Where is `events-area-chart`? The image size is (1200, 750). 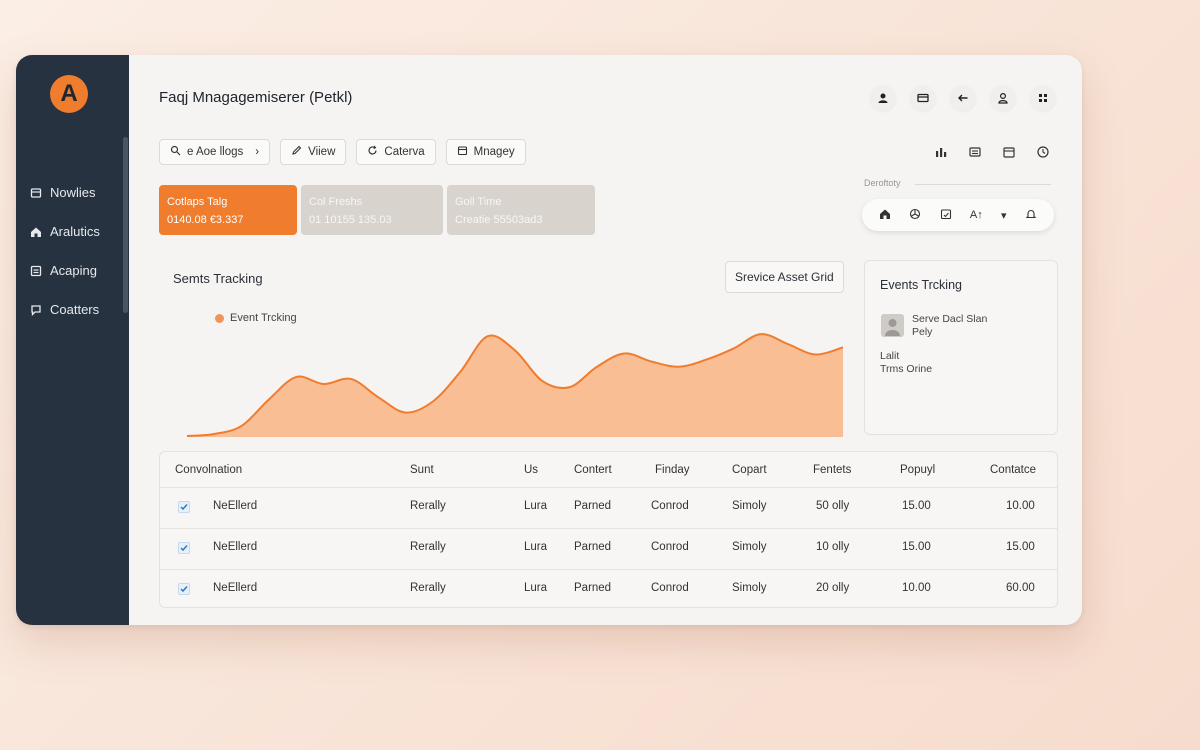 events-area-chart is located at coordinates (515, 385).